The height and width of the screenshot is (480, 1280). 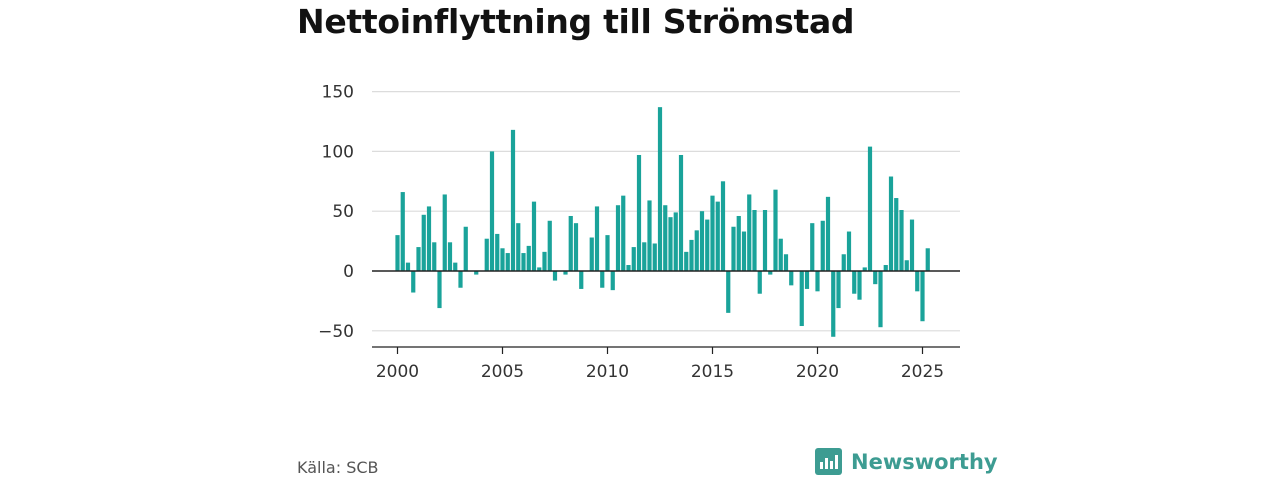 I want to click on x-tick-label: 2020, so click(x=817, y=372).